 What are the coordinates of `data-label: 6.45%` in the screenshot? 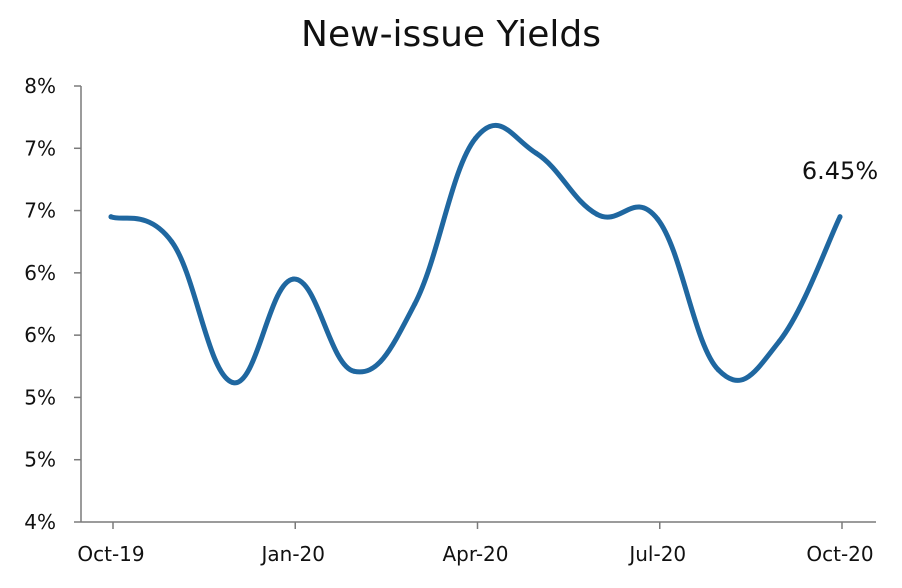 It's located at (840, 171).